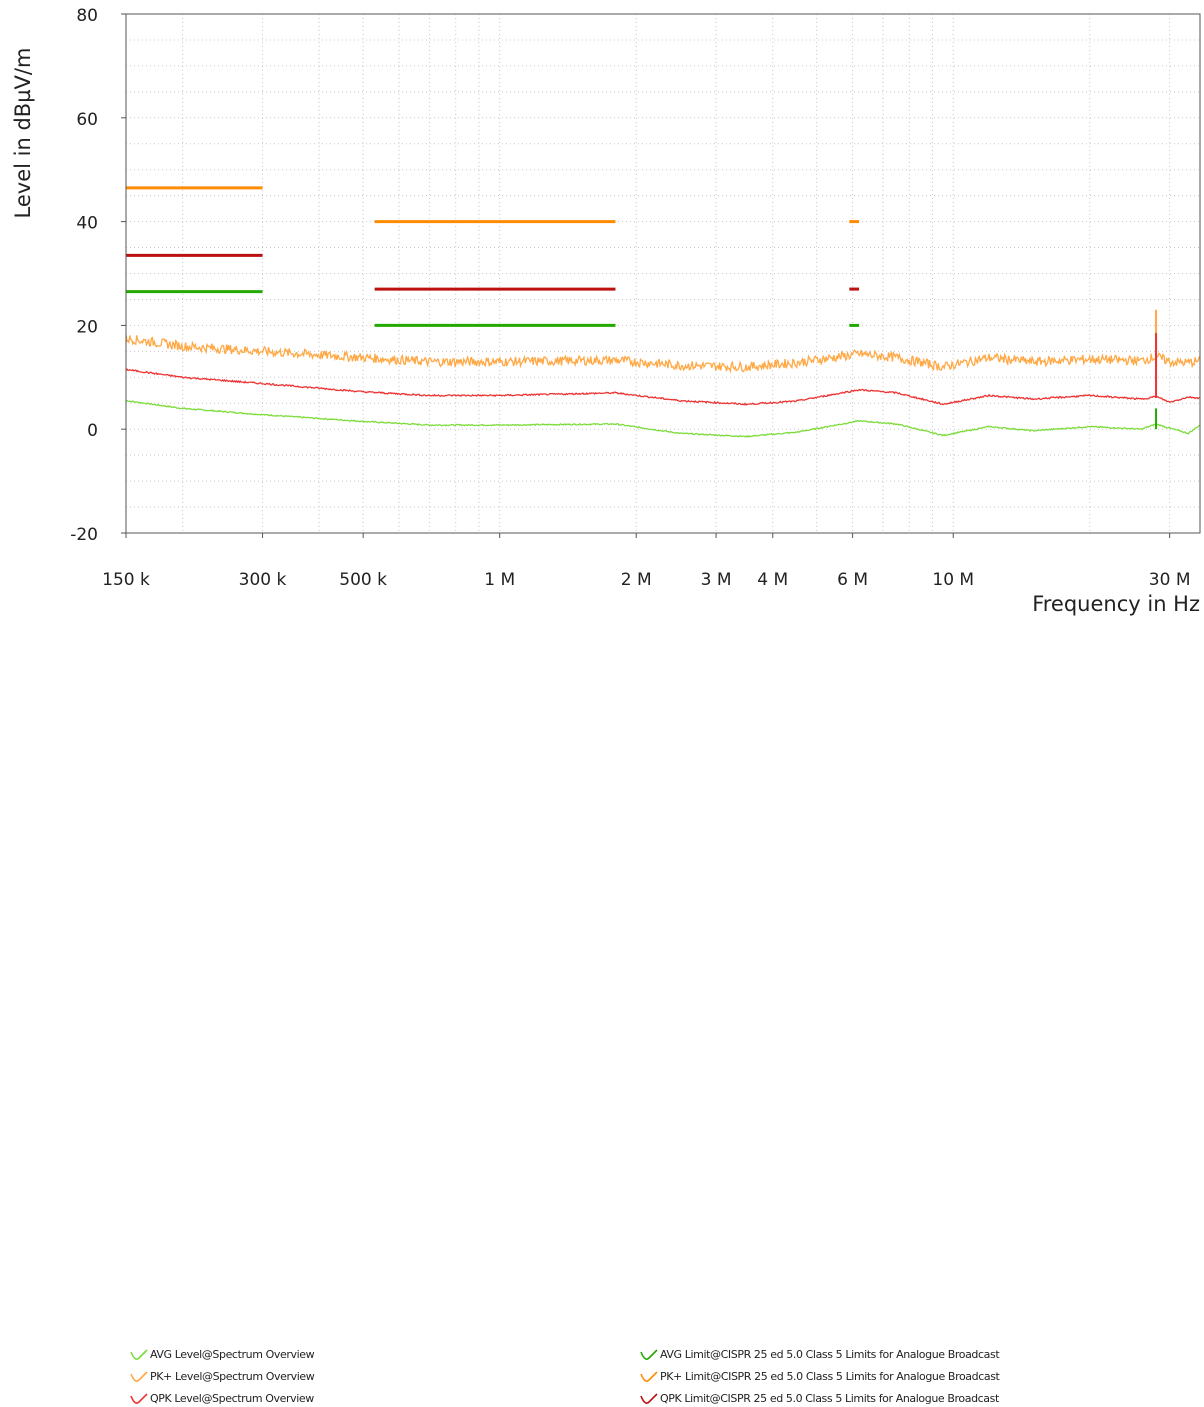 This screenshot has width=1204, height=1407. I want to click on x-tick-label: 150 k, so click(126, 580).